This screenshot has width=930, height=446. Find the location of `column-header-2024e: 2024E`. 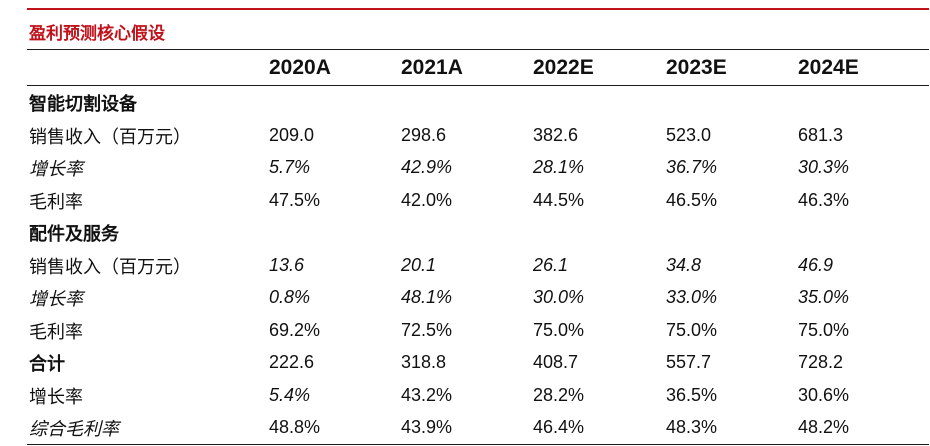

column-header-2024e: 2024E is located at coordinates (828, 67).